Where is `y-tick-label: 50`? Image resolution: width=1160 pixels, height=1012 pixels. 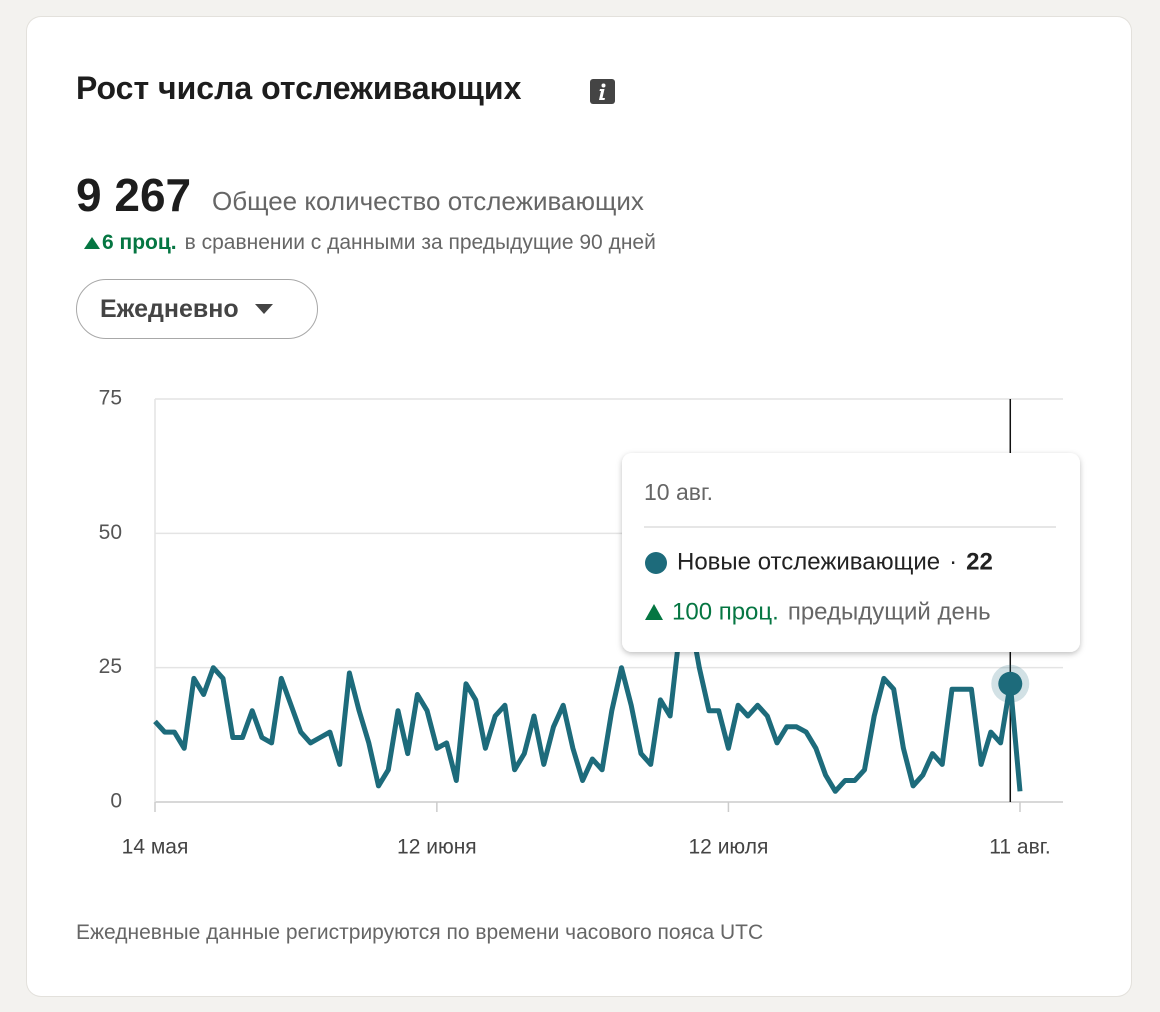 y-tick-label: 50 is located at coordinates (110, 532).